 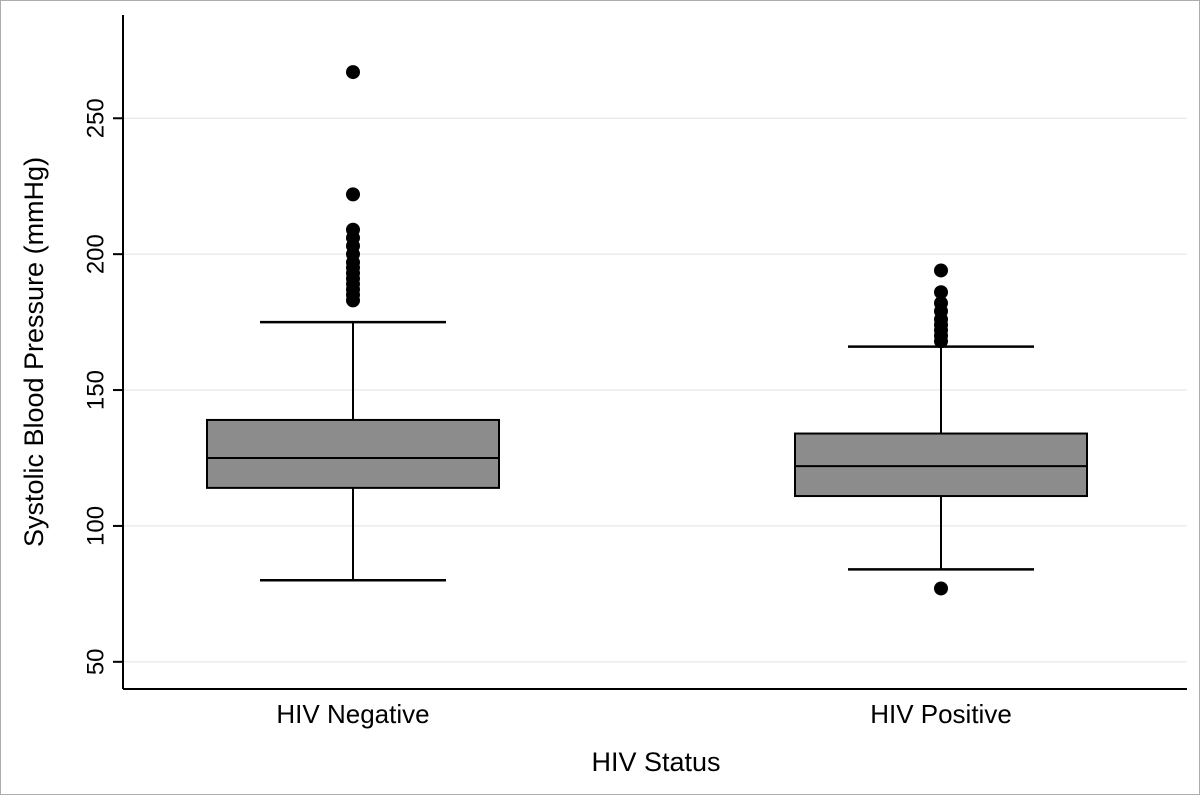 What do you see at coordinates (353, 453) in the screenshot?
I see `box-hiv-negative` at bounding box center [353, 453].